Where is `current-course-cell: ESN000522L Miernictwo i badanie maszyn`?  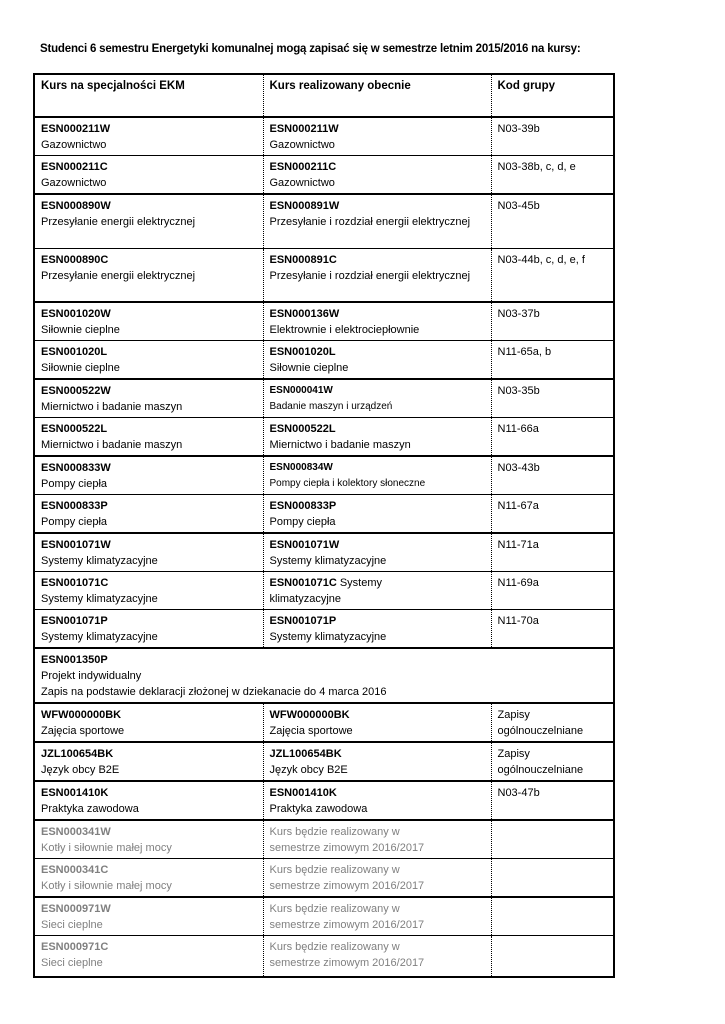 current-course-cell: ESN000522L Miernictwo i badanie maszyn is located at coordinates (377, 437).